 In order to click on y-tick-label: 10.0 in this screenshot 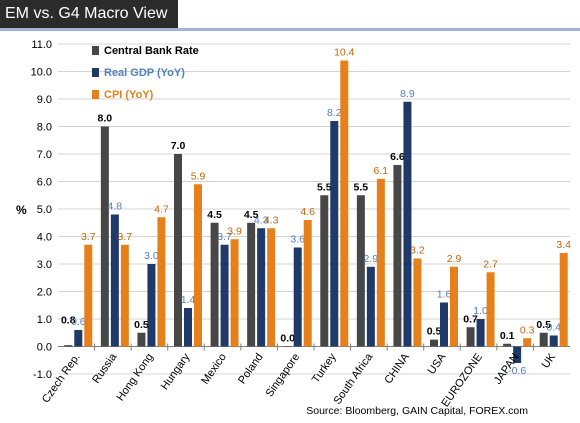, I will do `click(41, 73)`.